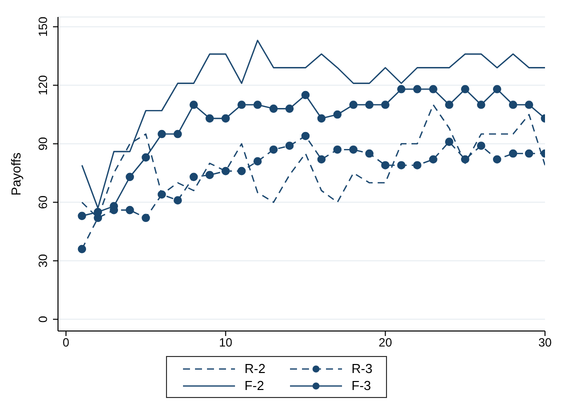 The image size is (570, 410). Describe the element at coordinates (43, 319) in the screenshot. I see `y-tick-label: 0` at that location.